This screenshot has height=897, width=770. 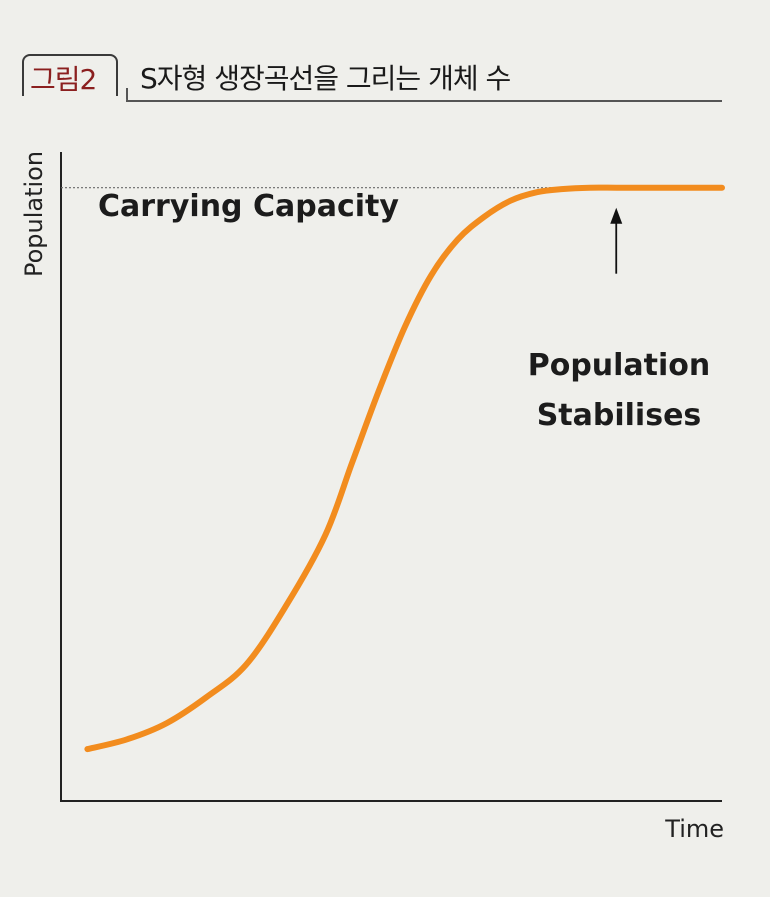 I want to click on figure-tag-frame, so click(x=70, y=75).